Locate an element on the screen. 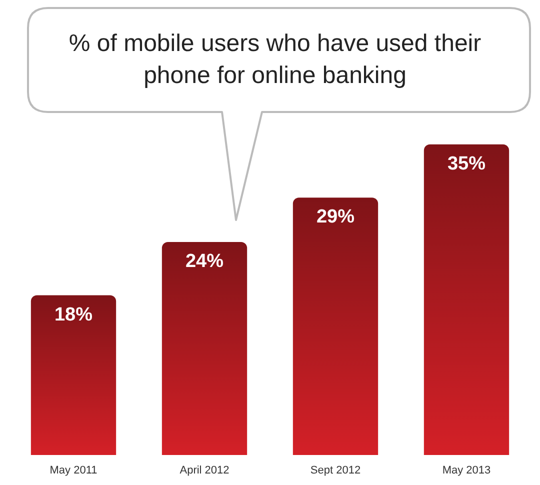 The height and width of the screenshot is (485, 540). x-tick-label: April 2012 is located at coordinates (205, 470).